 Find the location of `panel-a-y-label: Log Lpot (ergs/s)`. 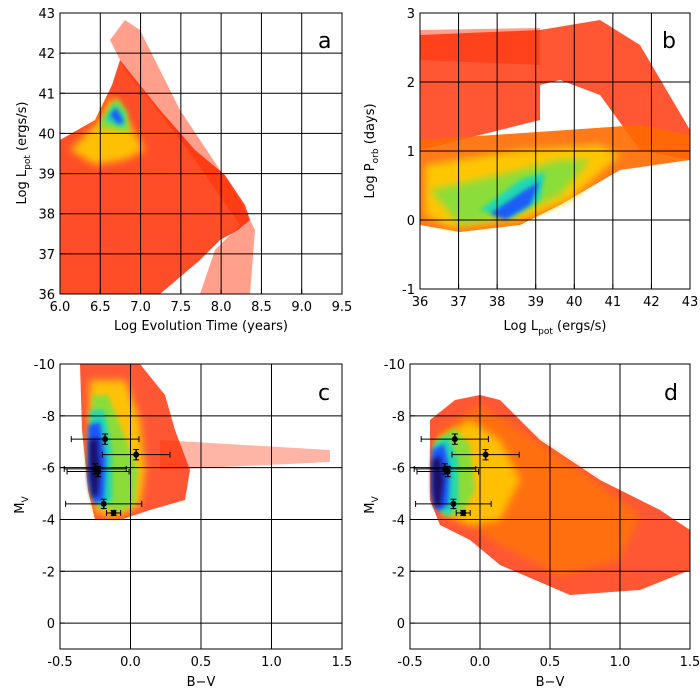

panel-a-y-label: Log Lpot (ergs/s) is located at coordinates (24, 153).